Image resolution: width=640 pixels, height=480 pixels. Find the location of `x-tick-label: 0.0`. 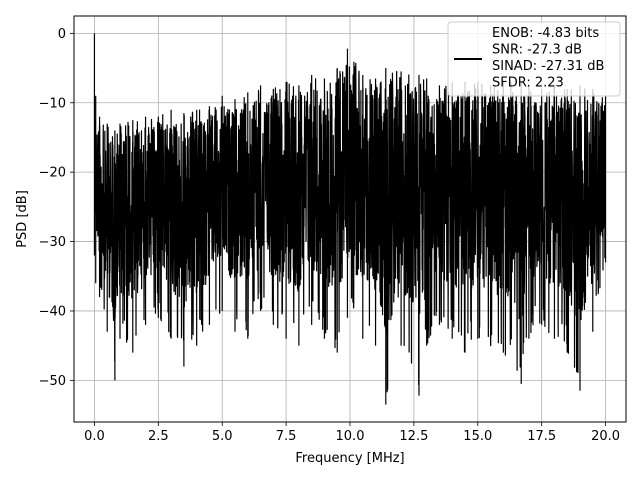

x-tick-label: 0.0 is located at coordinates (94, 436).